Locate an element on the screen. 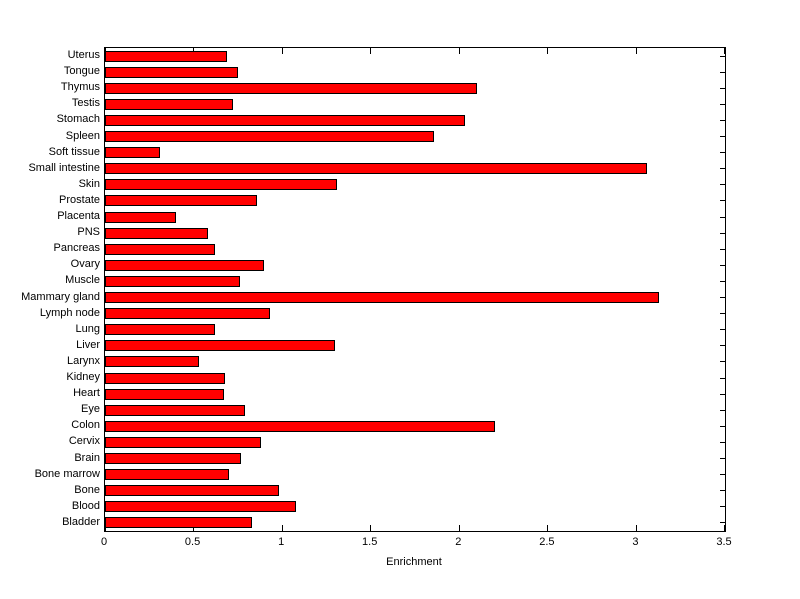  x-tick-label-0-5: 0.5 is located at coordinates (192, 542).